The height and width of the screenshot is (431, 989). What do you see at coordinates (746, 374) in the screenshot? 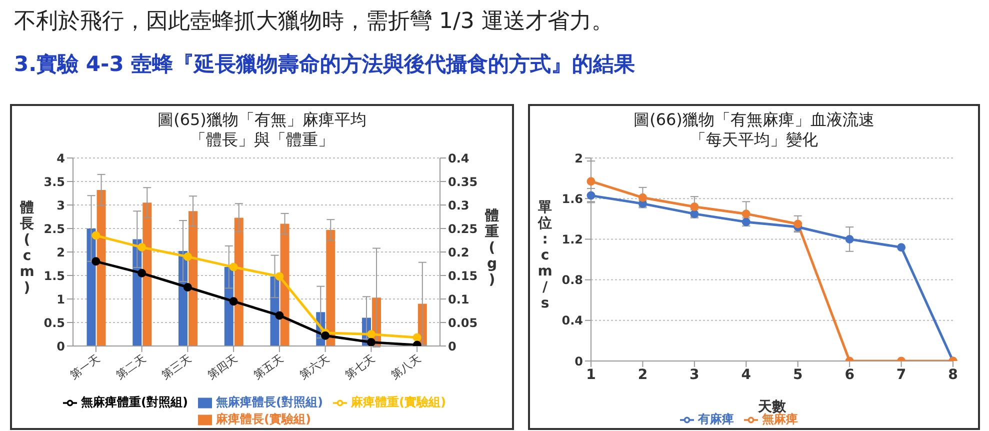
I see `x-tick-label: 4` at bounding box center [746, 374].